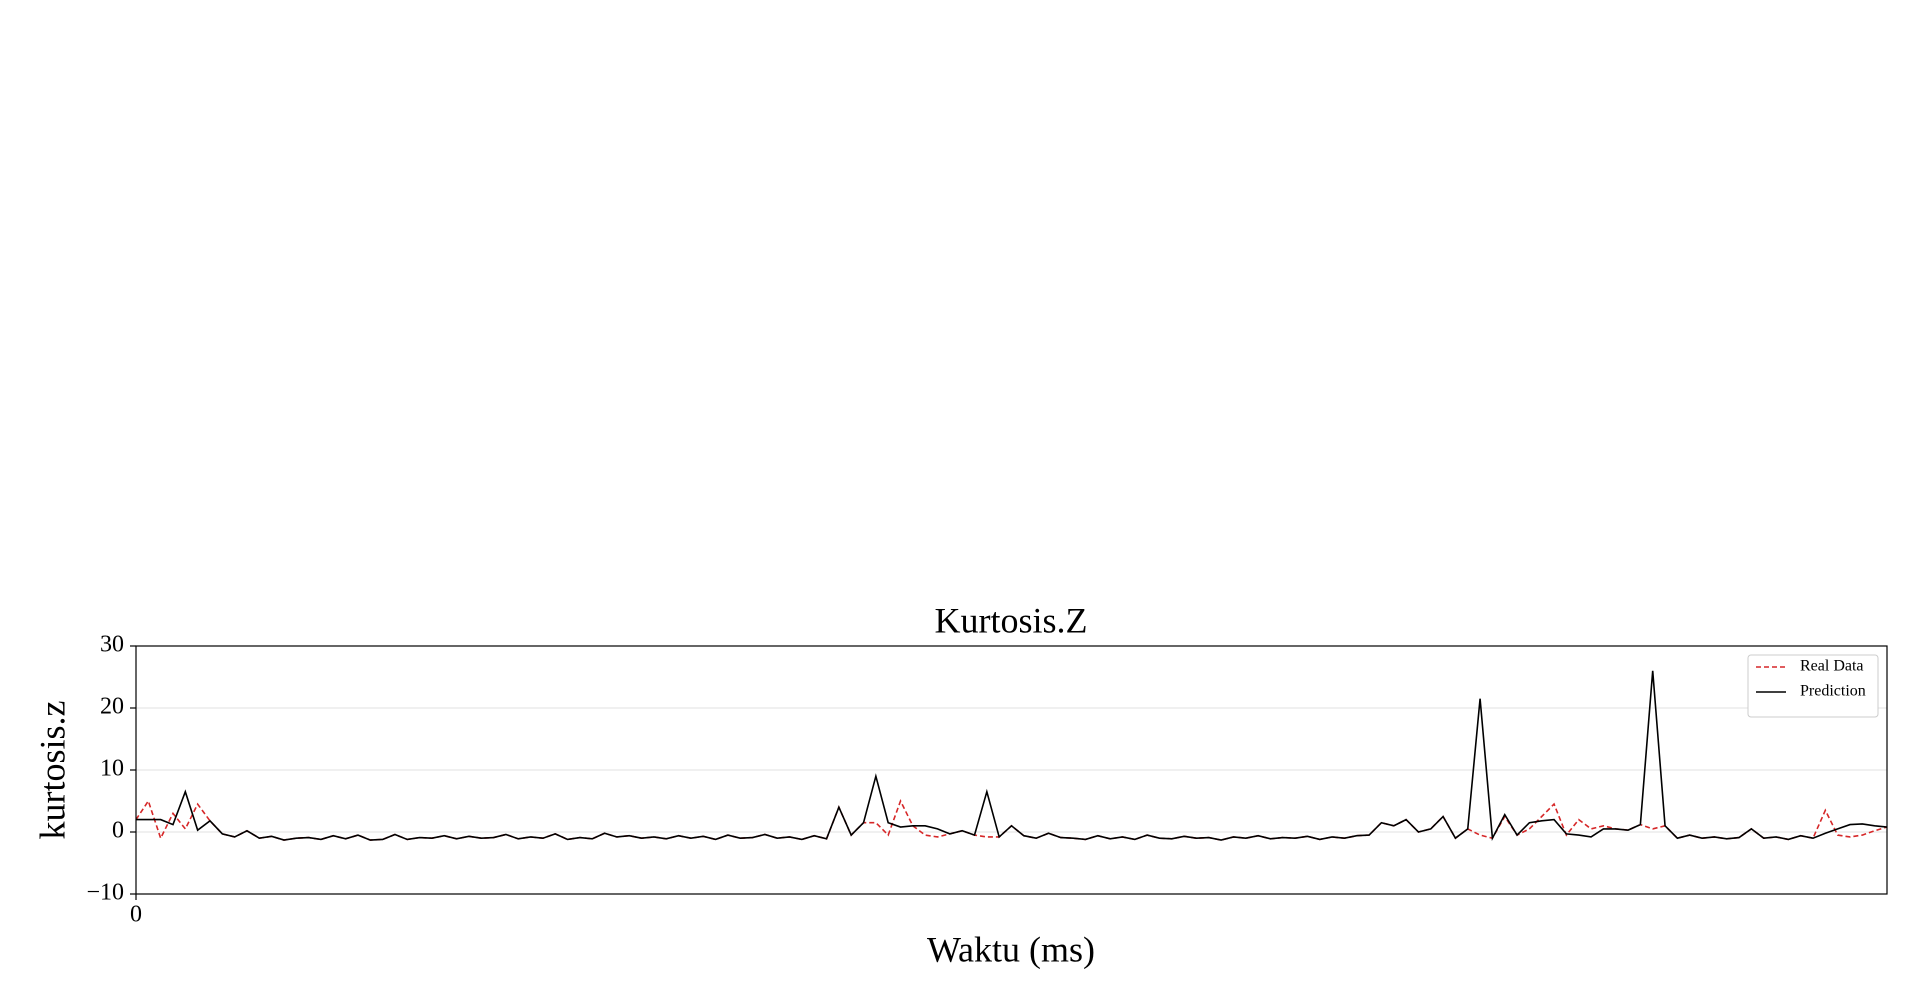  I want to click on x-tick-label: 0, so click(136, 915).